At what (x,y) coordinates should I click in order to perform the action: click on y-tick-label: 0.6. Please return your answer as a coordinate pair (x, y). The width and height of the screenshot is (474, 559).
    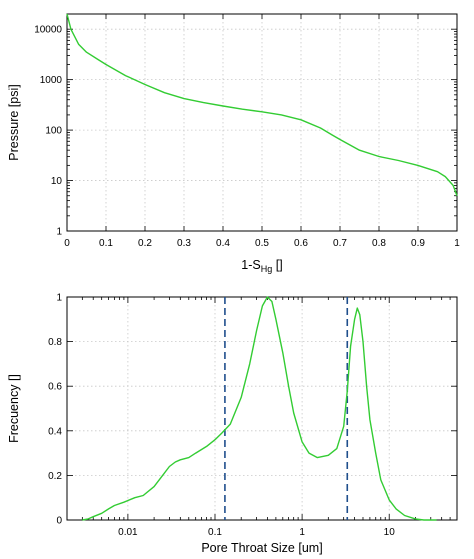
    Looking at the image, I should click on (55, 387).